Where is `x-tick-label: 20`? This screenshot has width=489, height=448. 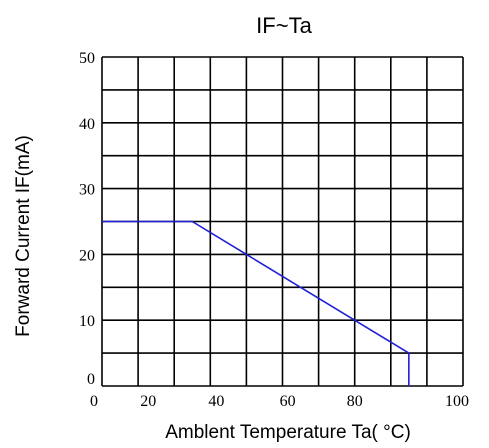 x-tick-label: 20 is located at coordinates (148, 401).